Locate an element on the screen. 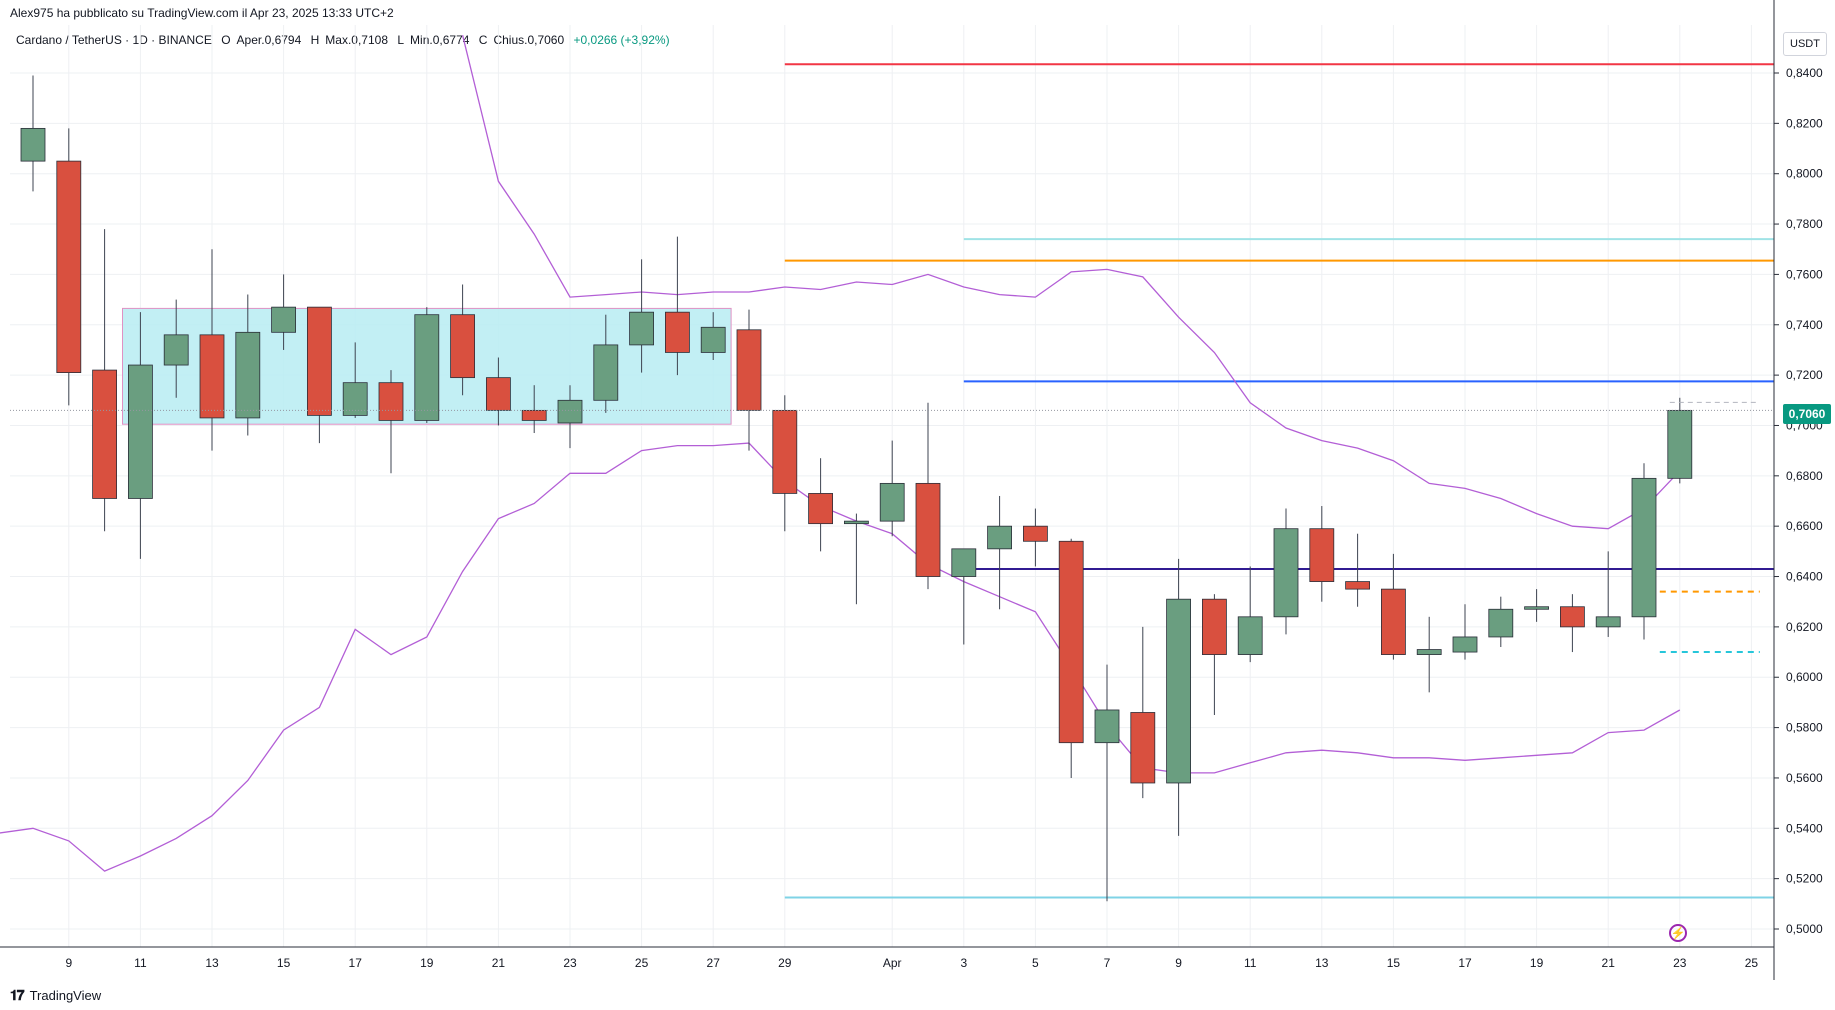 This screenshot has width=1835, height=1010. time-tick-label: 23 is located at coordinates (1680, 963).